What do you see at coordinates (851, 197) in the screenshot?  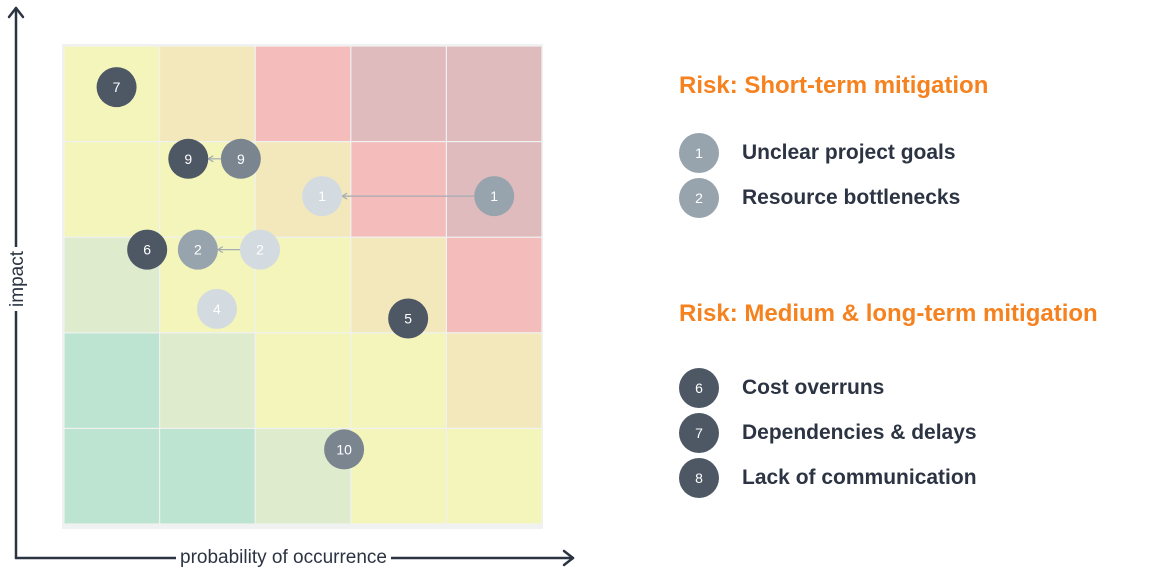 I see `legend-risk-label: Resource bottlenecks` at bounding box center [851, 197].